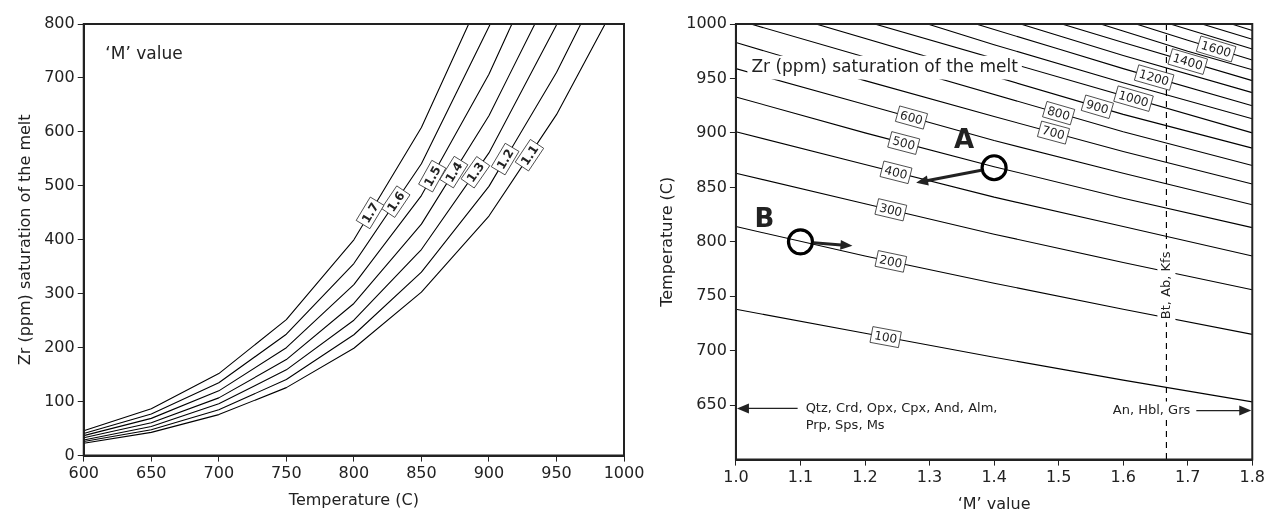 This screenshot has width=1276, height=526. I want to click on text: 1600, so click(1216, 49).